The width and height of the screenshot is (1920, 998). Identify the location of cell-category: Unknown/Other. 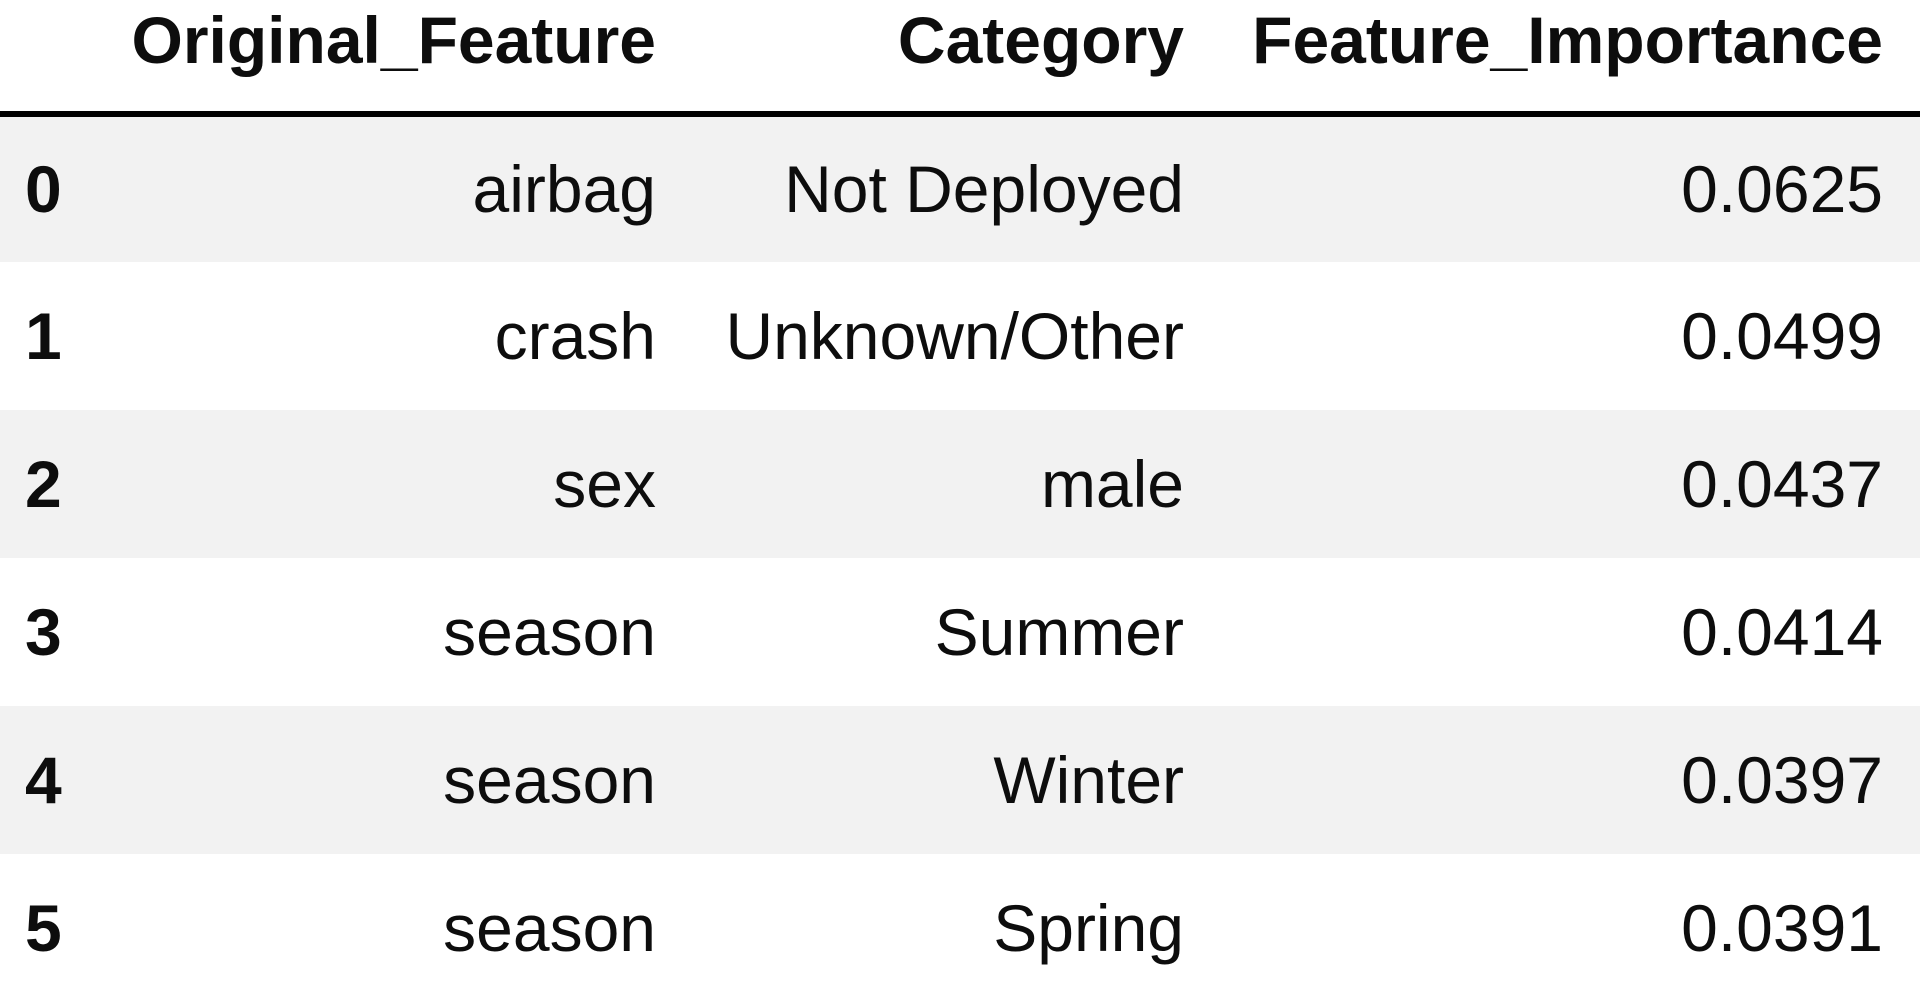
(954, 335).